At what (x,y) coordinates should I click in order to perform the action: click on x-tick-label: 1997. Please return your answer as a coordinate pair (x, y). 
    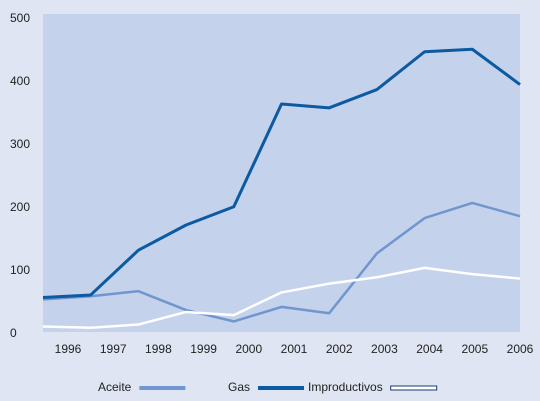
    Looking at the image, I should click on (113, 349).